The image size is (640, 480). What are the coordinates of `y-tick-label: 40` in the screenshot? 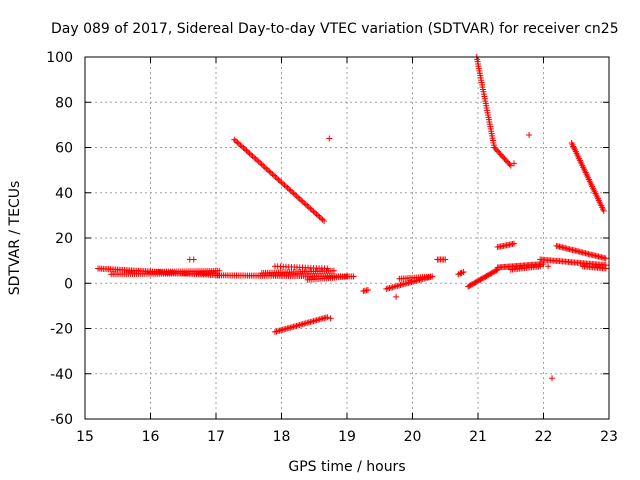 It's located at (64, 194).